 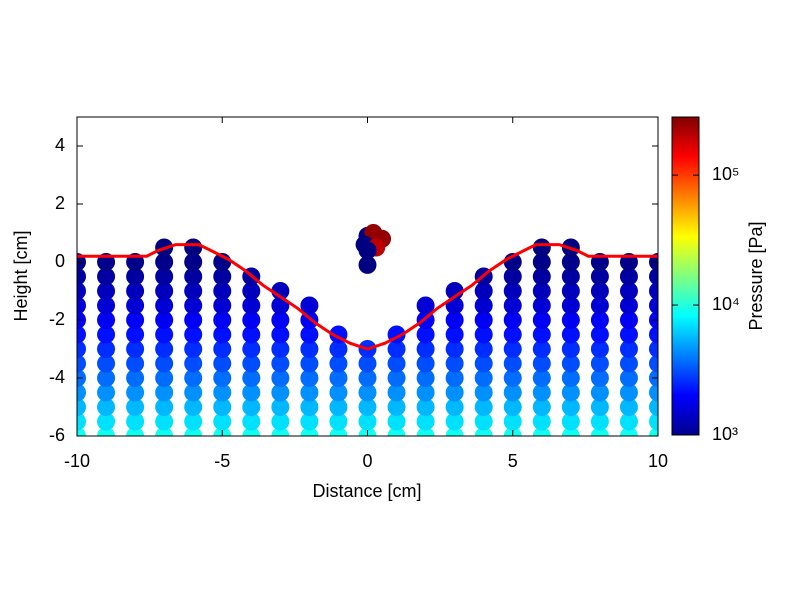 I want to click on x-axis-label: Distance [cm], so click(x=366, y=491).